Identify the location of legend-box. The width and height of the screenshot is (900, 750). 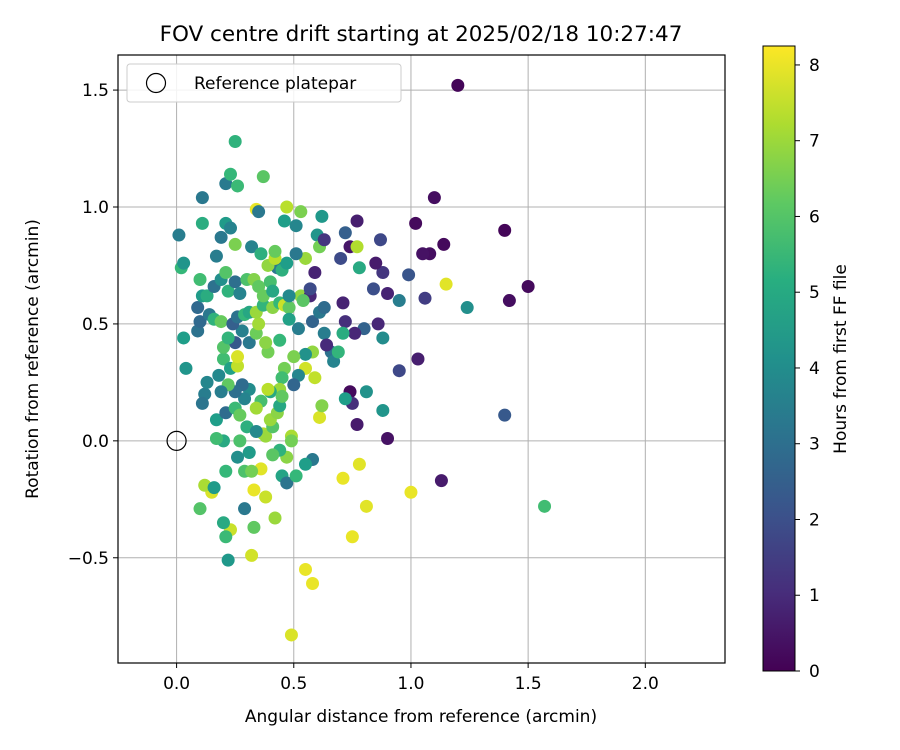
(264, 83).